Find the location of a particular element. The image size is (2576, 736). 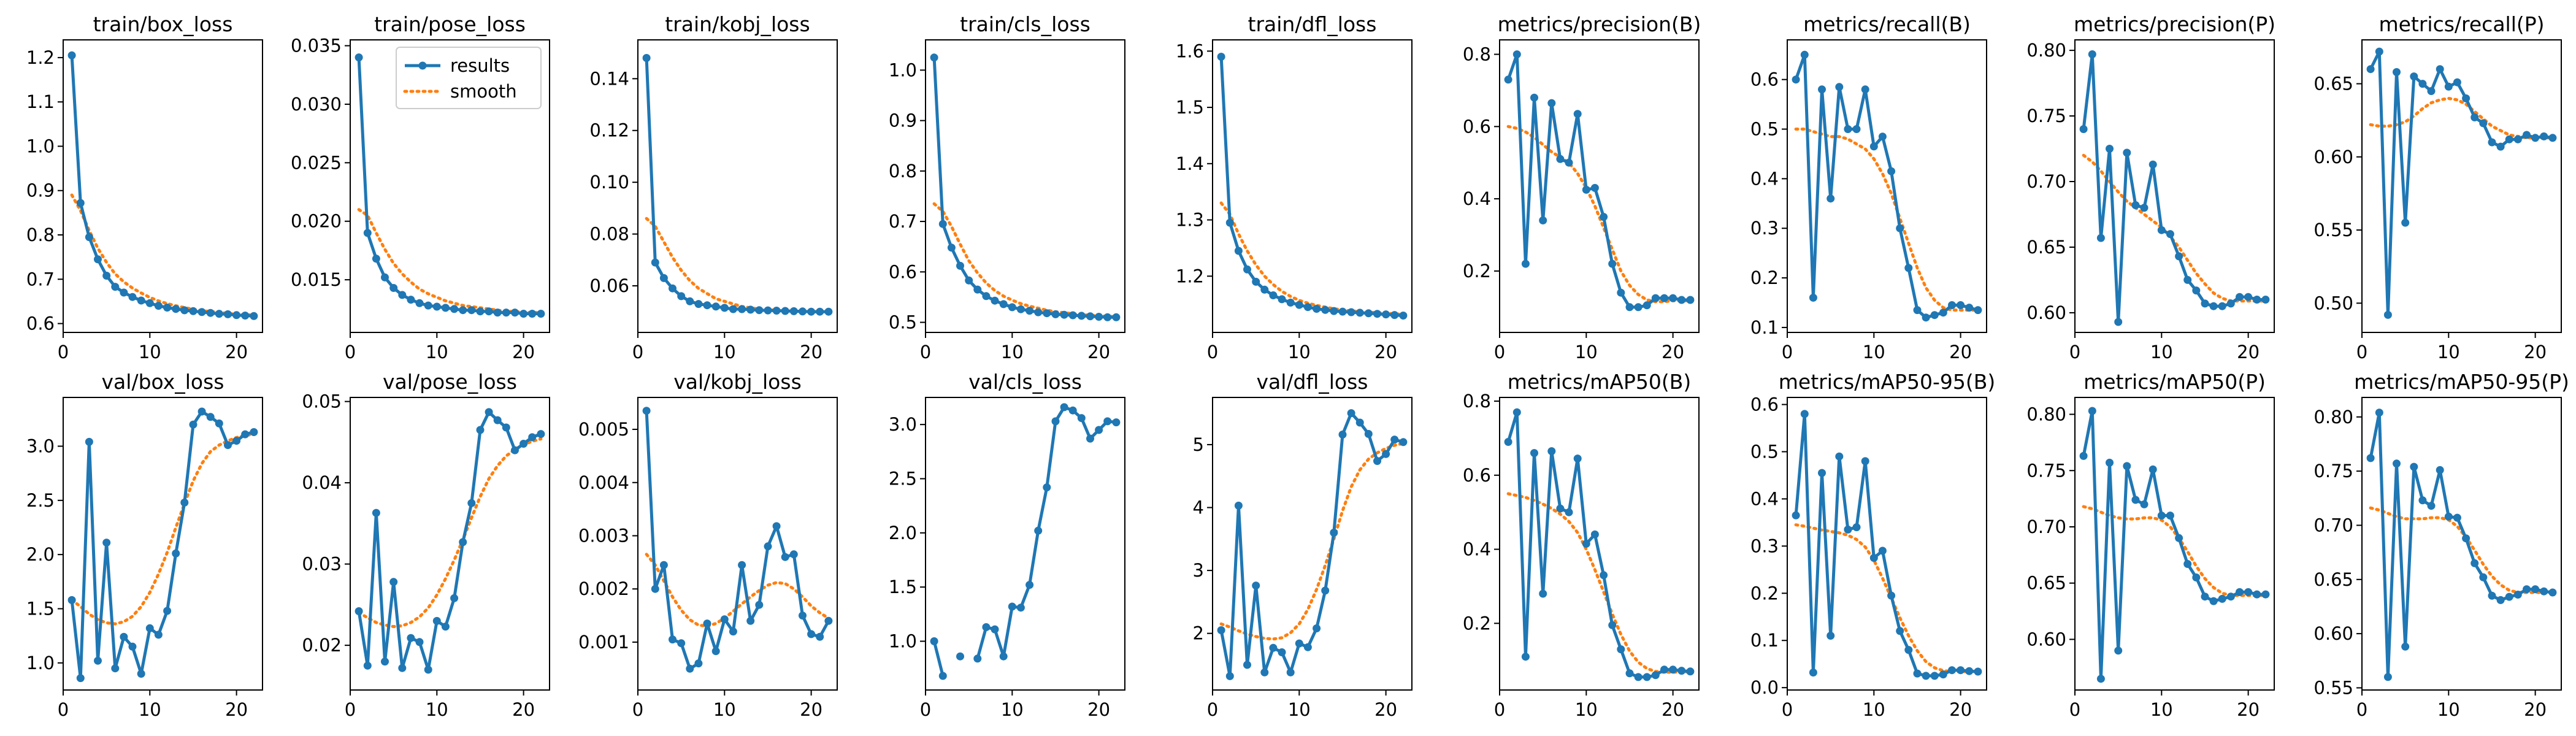

panel-train-dfl-loss: train/dfl_loss 0 10 20 1.2 1.3 1.4 1.5 1.6 is located at coordinates (1294, 187).